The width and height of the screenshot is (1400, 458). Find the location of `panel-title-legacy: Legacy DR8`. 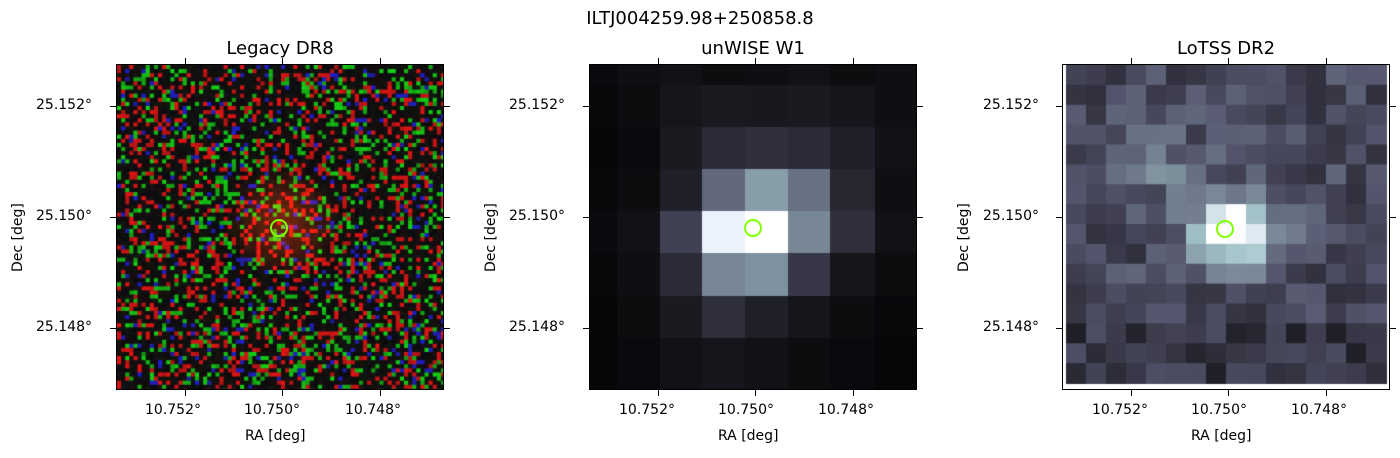

panel-title-legacy: Legacy DR8 is located at coordinates (280, 48).